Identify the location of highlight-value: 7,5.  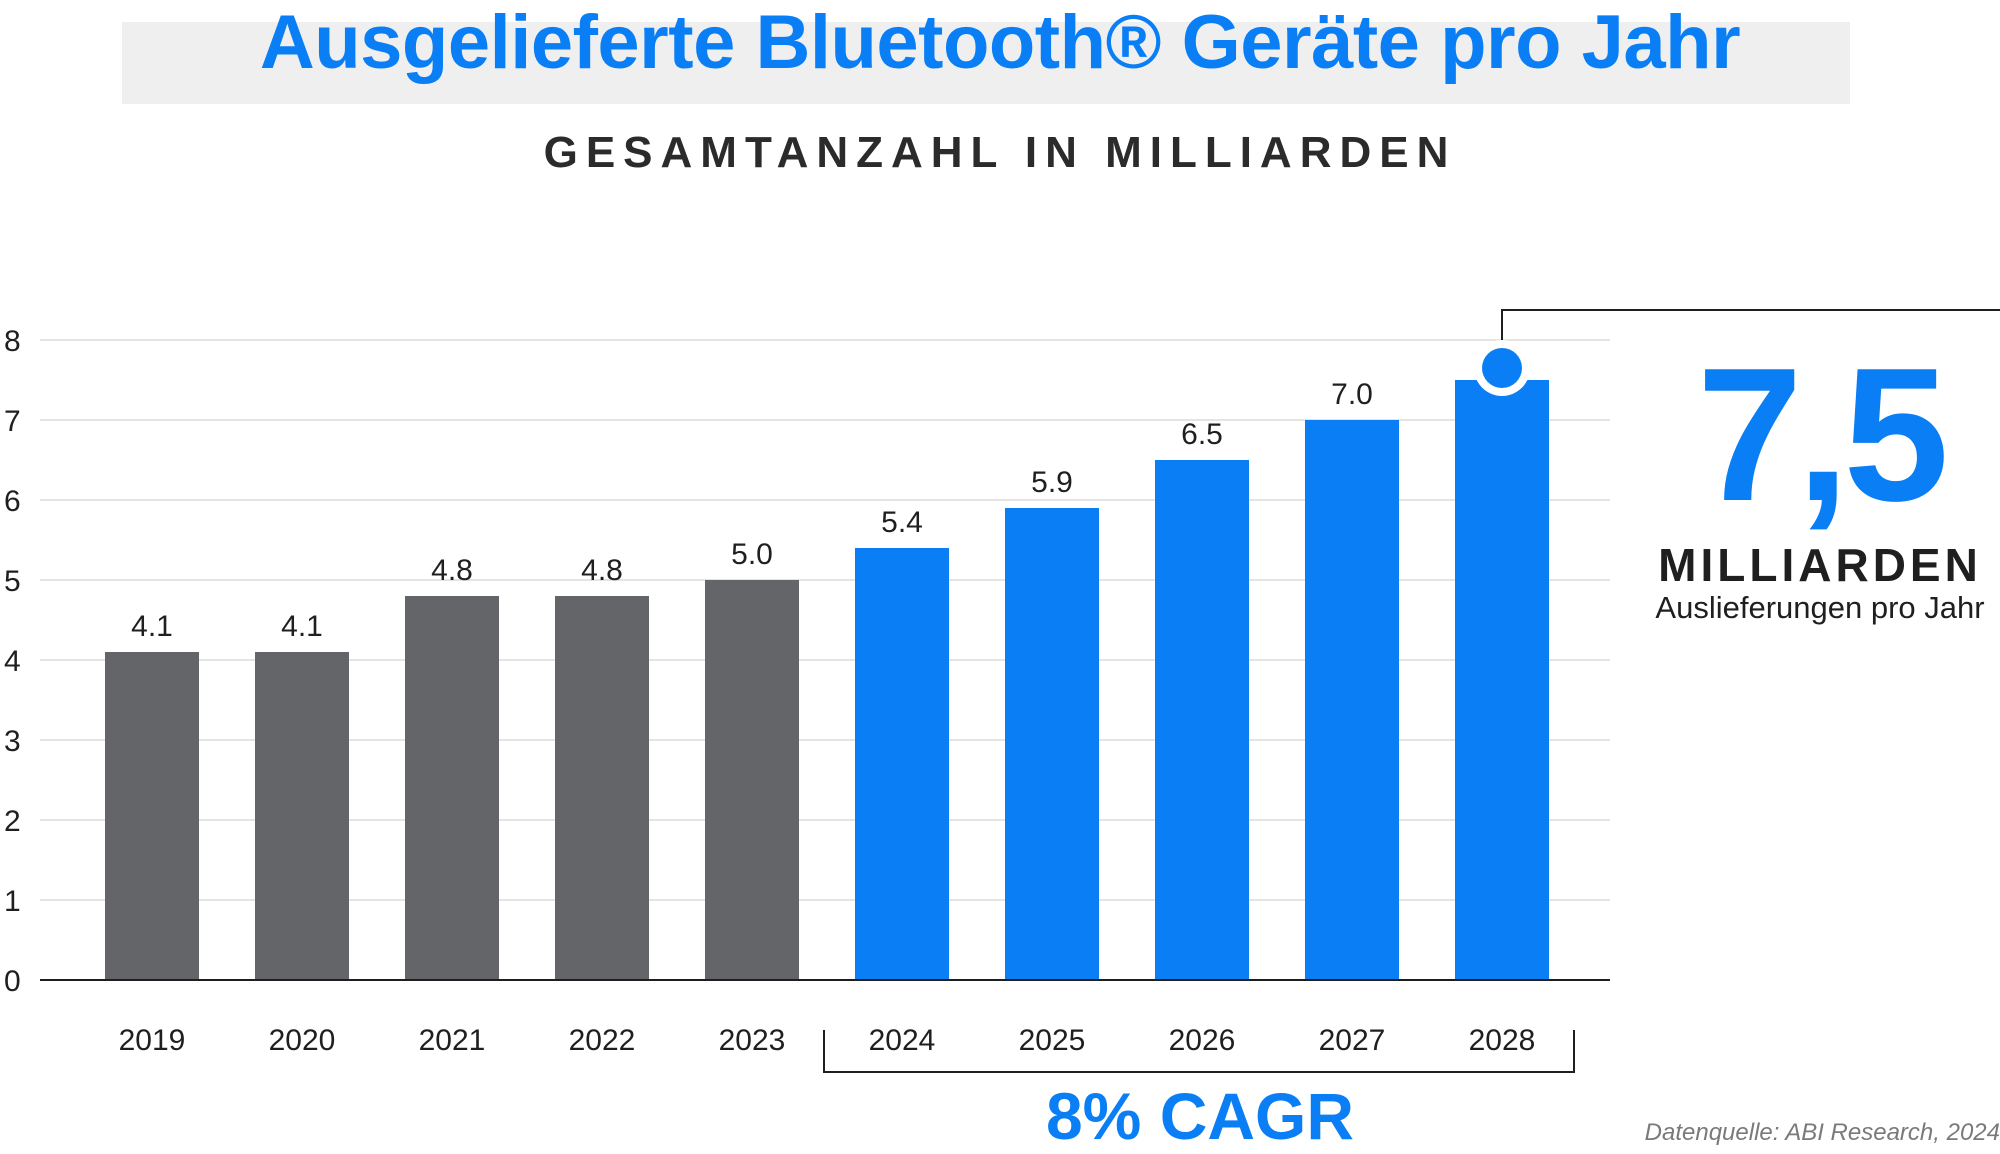
(1822, 435).